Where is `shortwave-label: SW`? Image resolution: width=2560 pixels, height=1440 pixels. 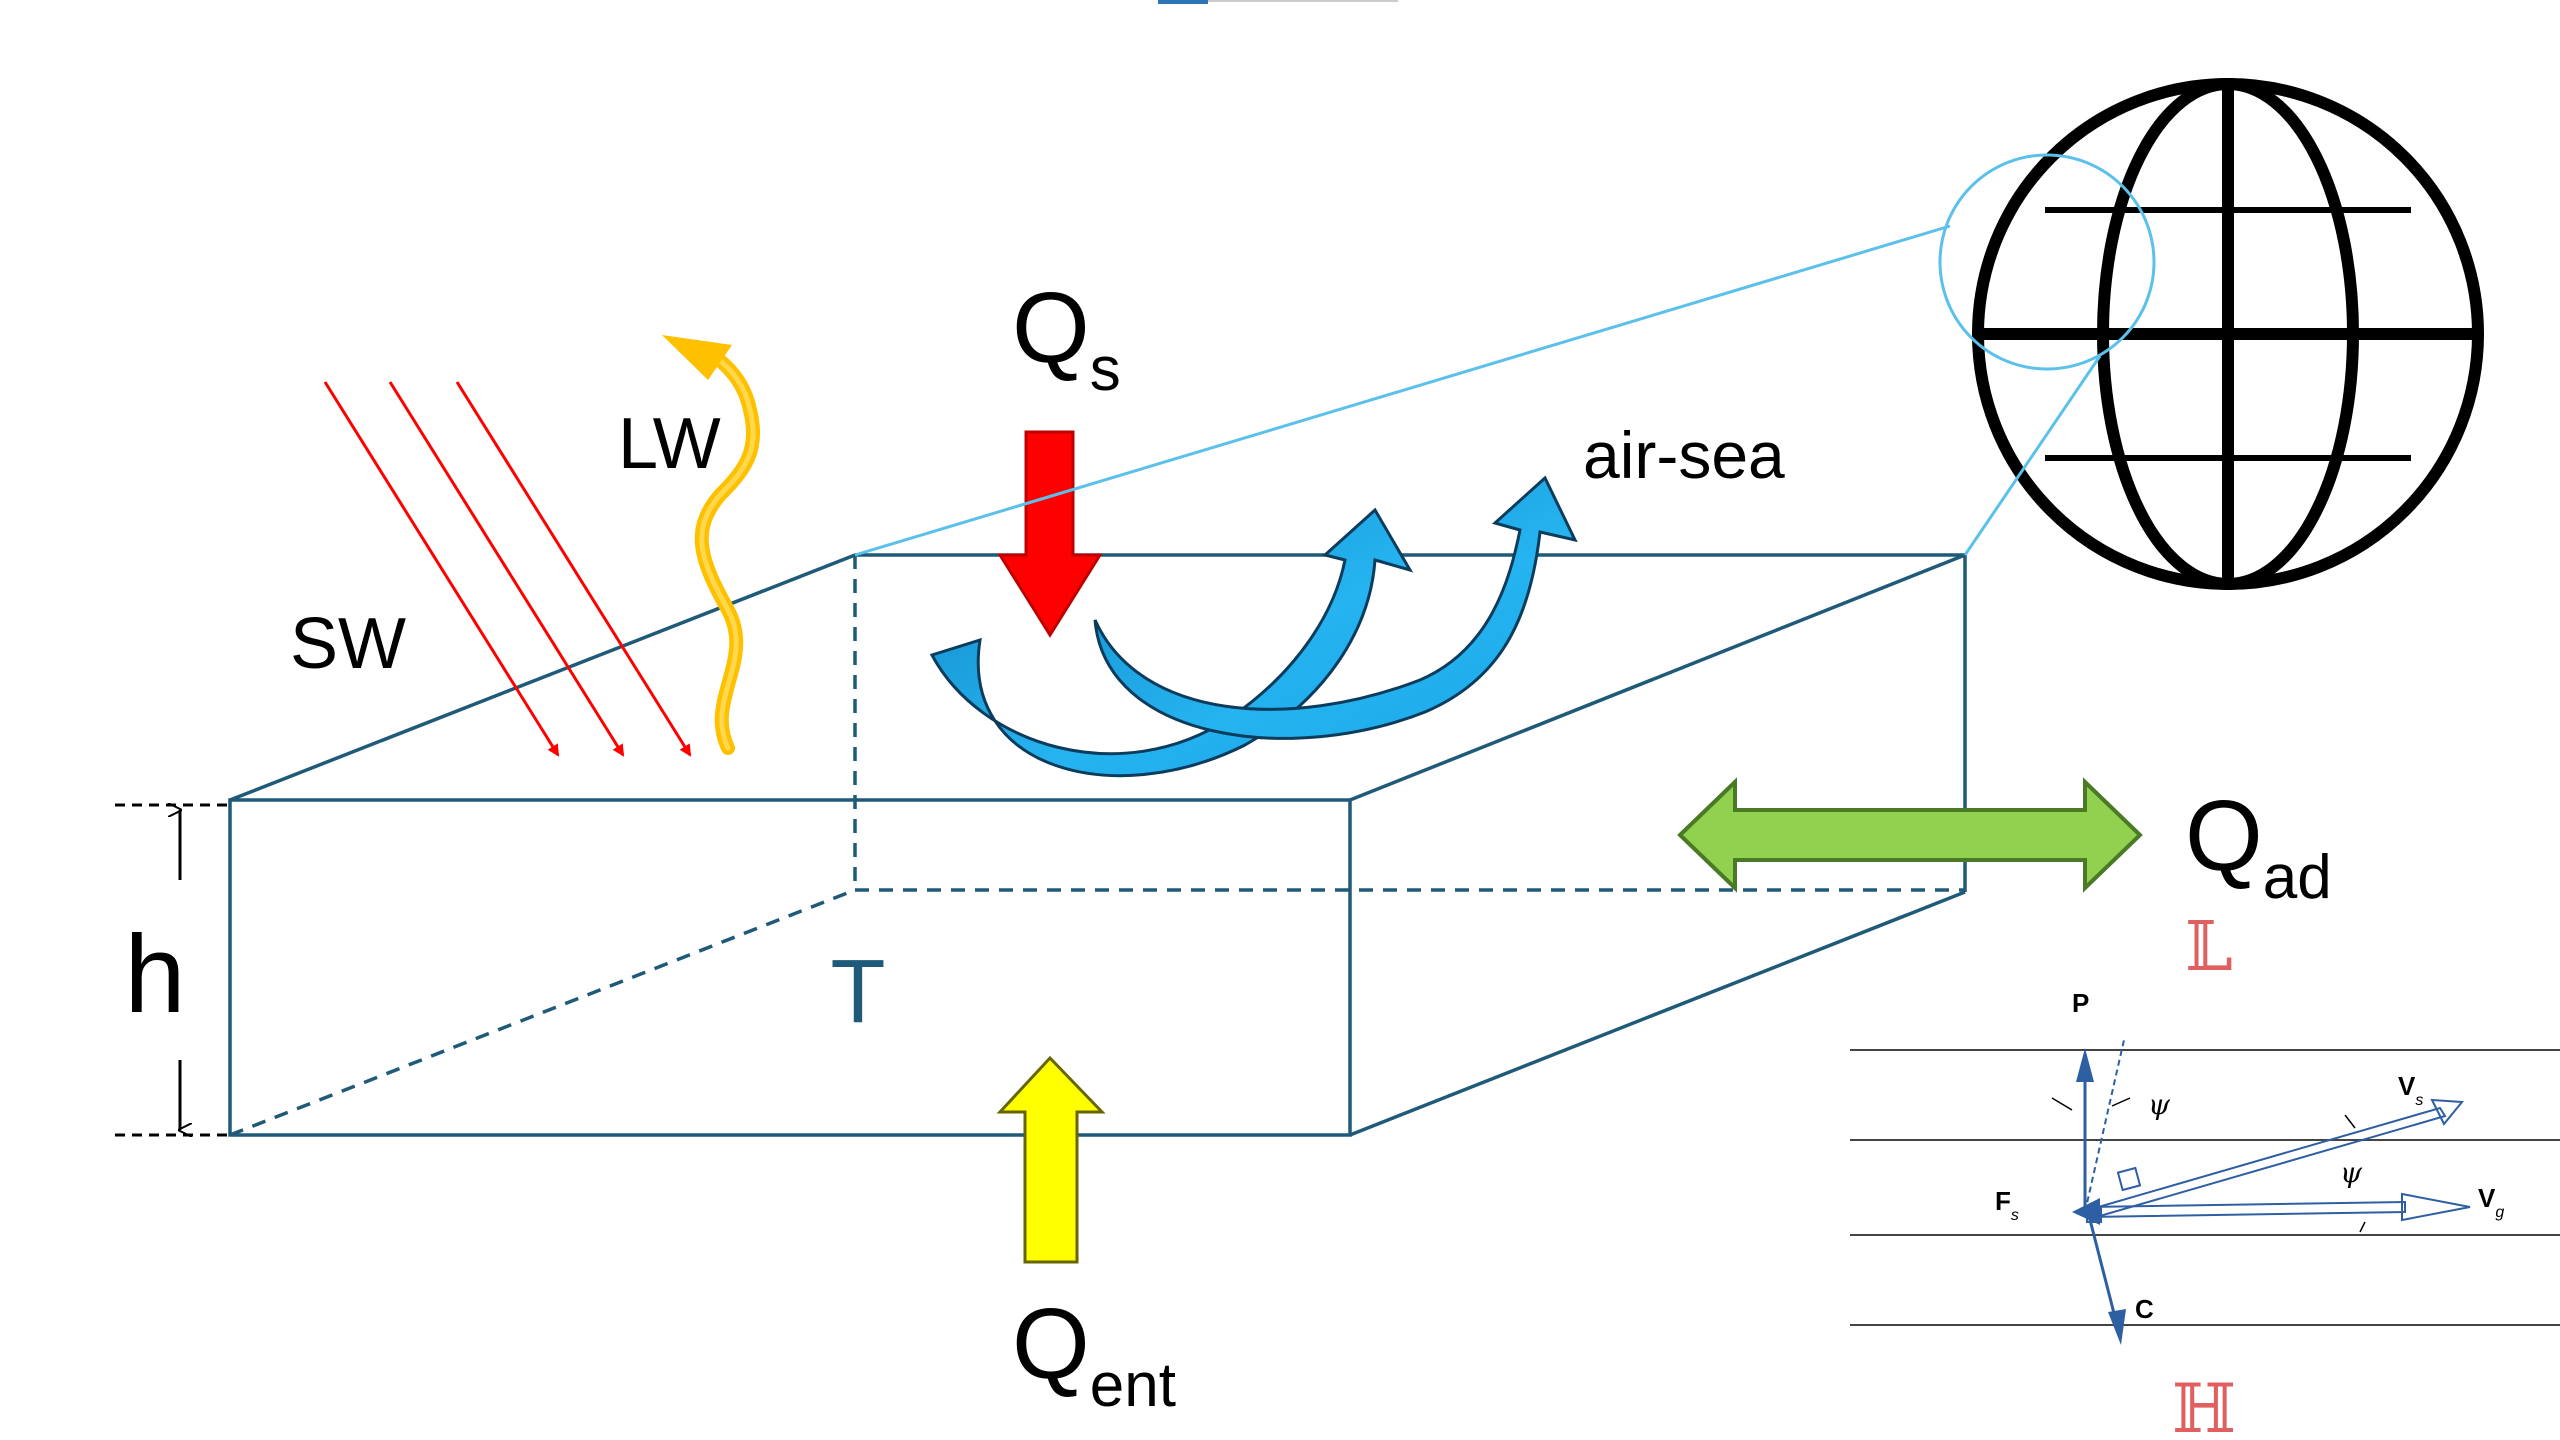
shortwave-label: SW is located at coordinates (348, 644).